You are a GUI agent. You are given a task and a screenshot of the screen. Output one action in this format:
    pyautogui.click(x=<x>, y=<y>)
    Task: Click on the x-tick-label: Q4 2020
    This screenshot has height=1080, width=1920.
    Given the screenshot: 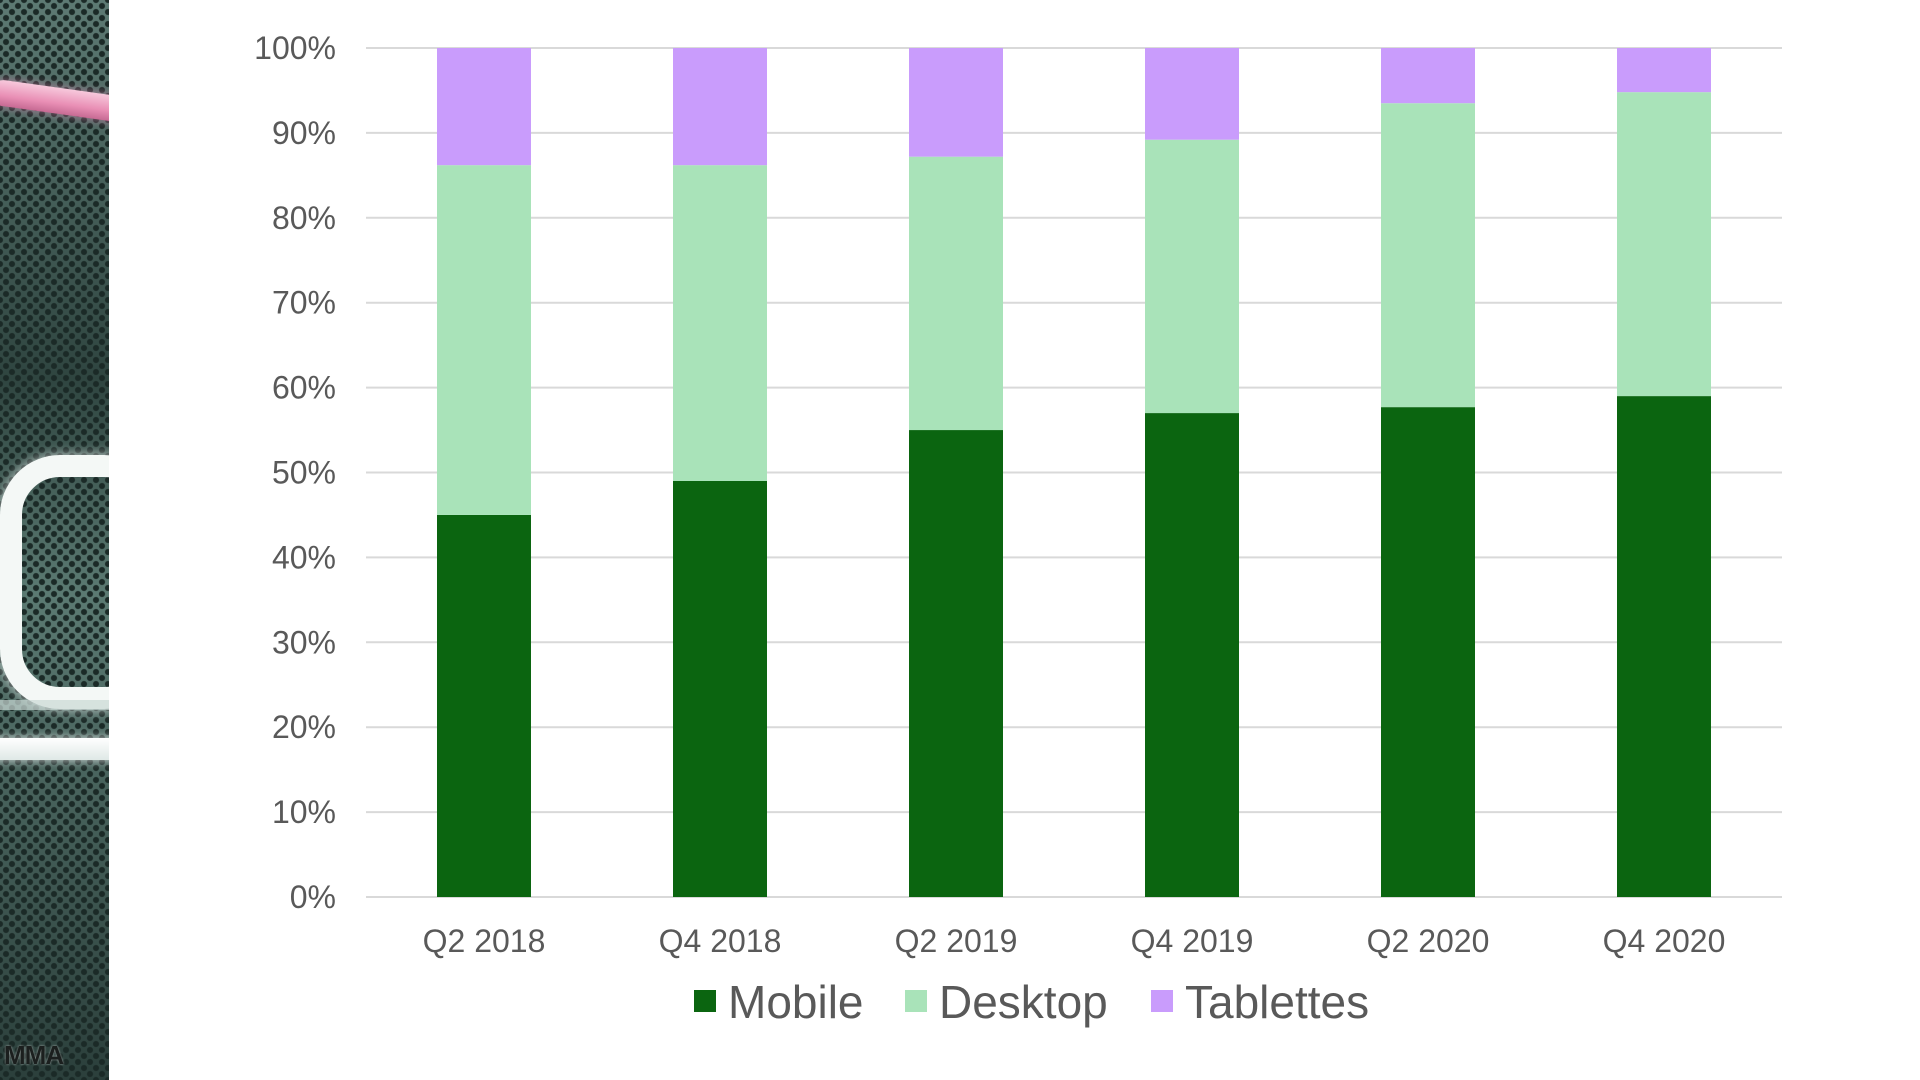 What is the action you would take?
    pyautogui.click(x=1664, y=941)
    